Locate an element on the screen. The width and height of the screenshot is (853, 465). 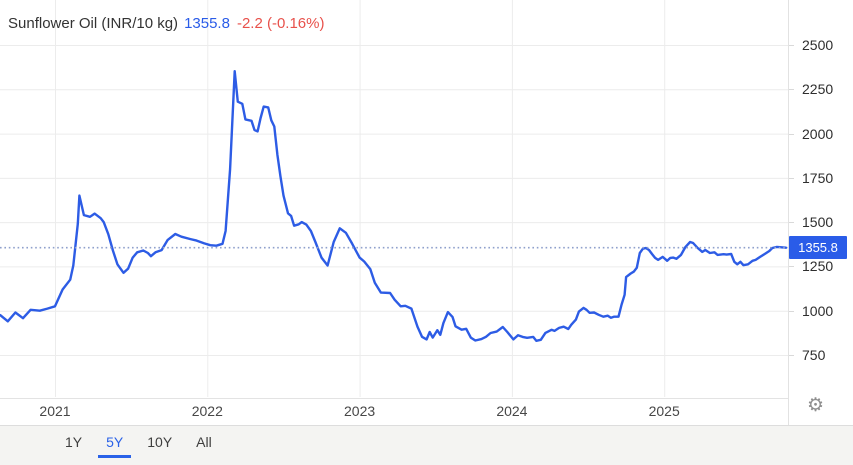
current-price-badge: 1355.8 is located at coordinates (818, 248).